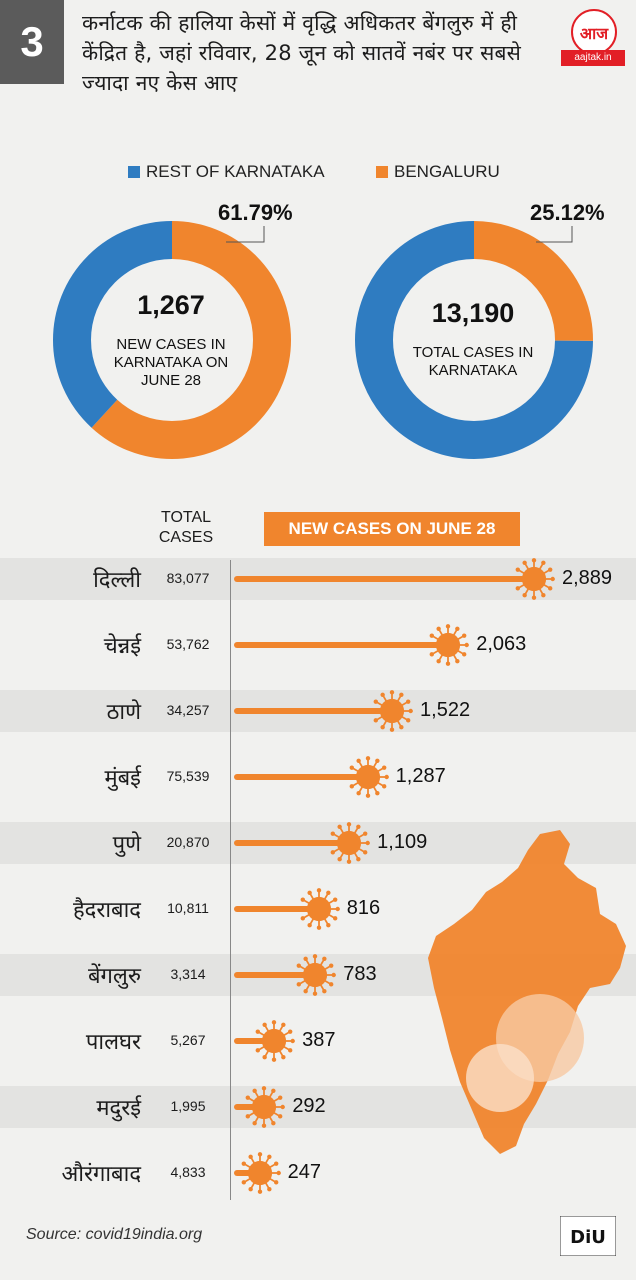 The height and width of the screenshot is (1280, 636). Describe the element at coordinates (447, 171) in the screenshot. I see `legend-label-bengaluru: BENGALURU` at that location.